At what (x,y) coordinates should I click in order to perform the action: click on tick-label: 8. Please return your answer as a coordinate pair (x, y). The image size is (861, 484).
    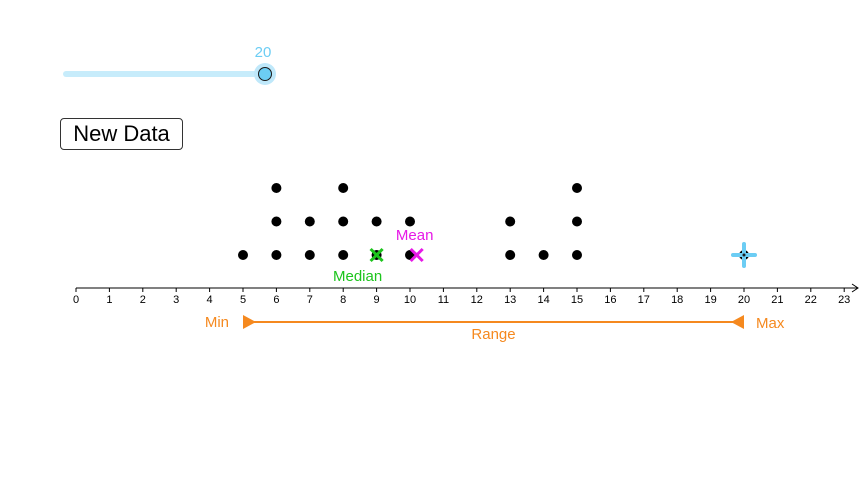
    Looking at the image, I should click on (343, 300).